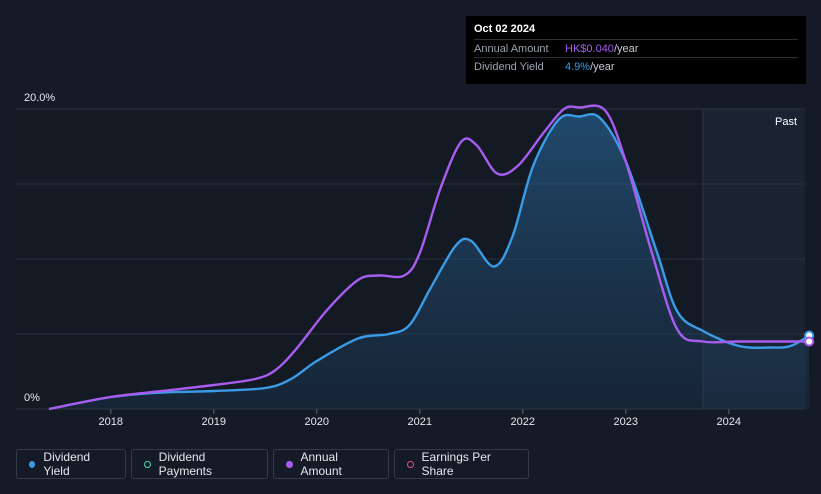  I want to click on legend-dividend-payments: Dividend Payments, so click(199, 464).